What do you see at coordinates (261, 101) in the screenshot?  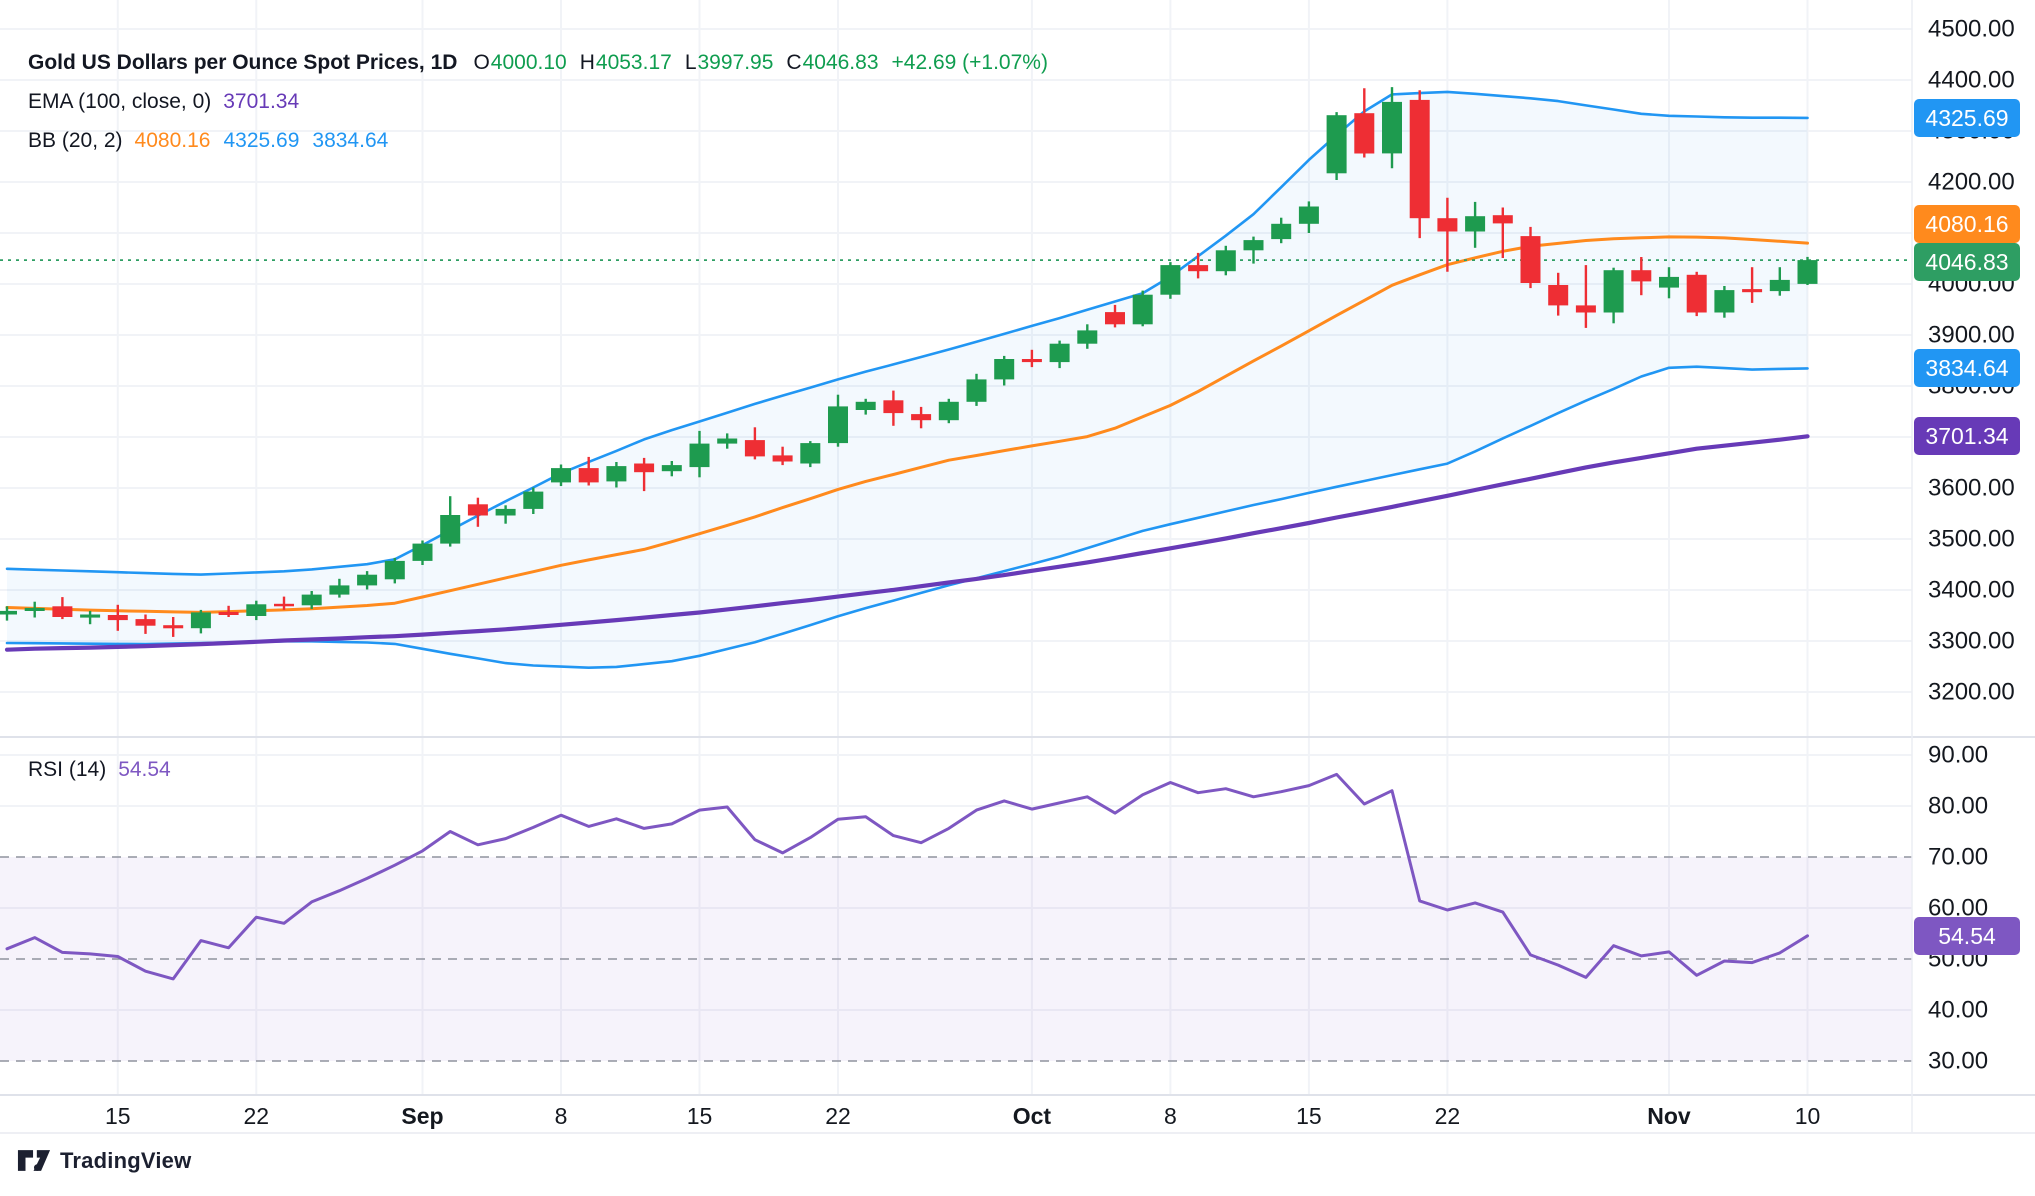 I see `ema-value: 3701.34` at bounding box center [261, 101].